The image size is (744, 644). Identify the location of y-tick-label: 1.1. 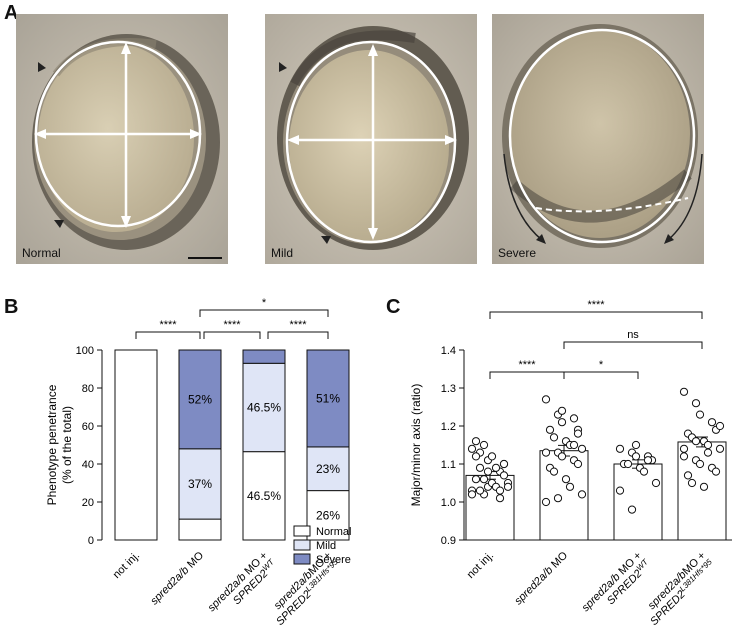
(448, 465).